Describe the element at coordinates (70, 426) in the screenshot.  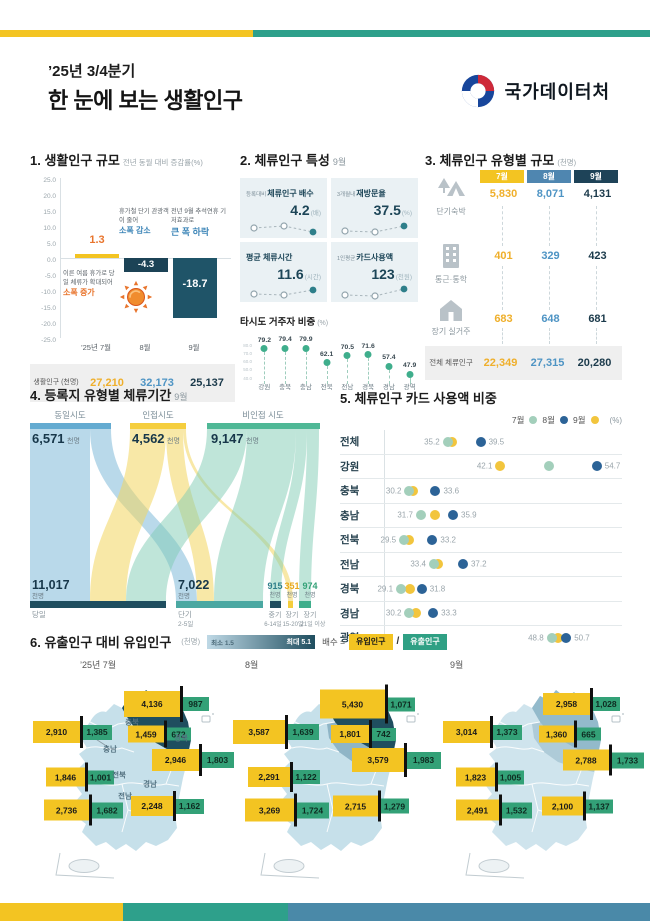
I see `sankey-source-bar` at that location.